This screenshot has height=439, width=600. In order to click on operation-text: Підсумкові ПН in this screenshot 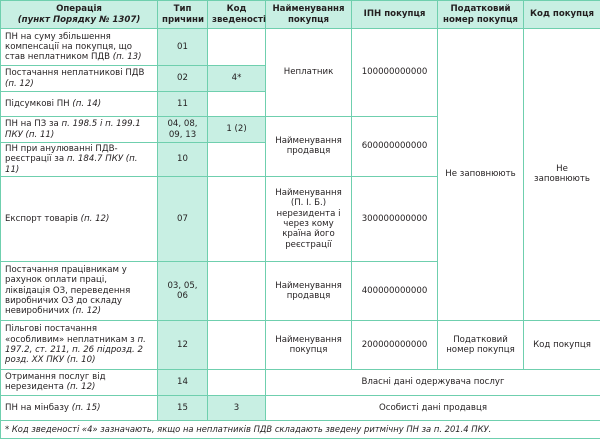, I will do `click(37, 104)`.